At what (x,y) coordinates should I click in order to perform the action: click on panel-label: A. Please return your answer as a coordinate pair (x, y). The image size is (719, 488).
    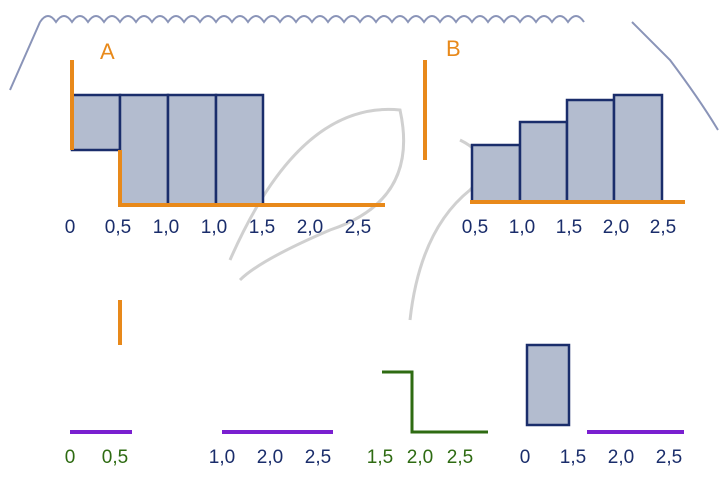
    Looking at the image, I should click on (107, 51).